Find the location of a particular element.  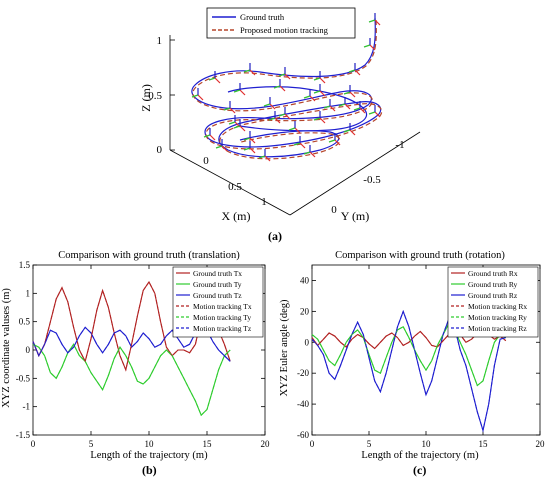

tracking-trajectory is located at coordinates (287, 89).